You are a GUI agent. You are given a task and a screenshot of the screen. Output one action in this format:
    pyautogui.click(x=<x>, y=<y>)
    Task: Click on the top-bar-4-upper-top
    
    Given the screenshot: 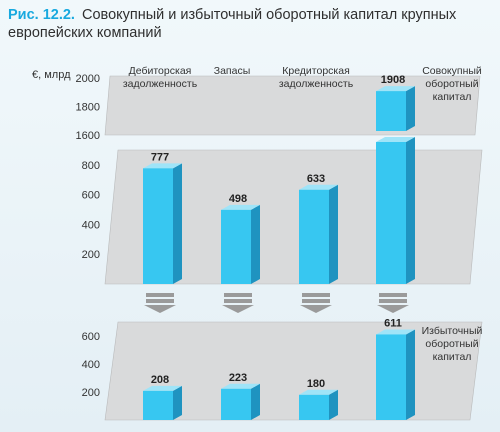 What is the action you would take?
    pyautogui.click(x=395, y=89)
    